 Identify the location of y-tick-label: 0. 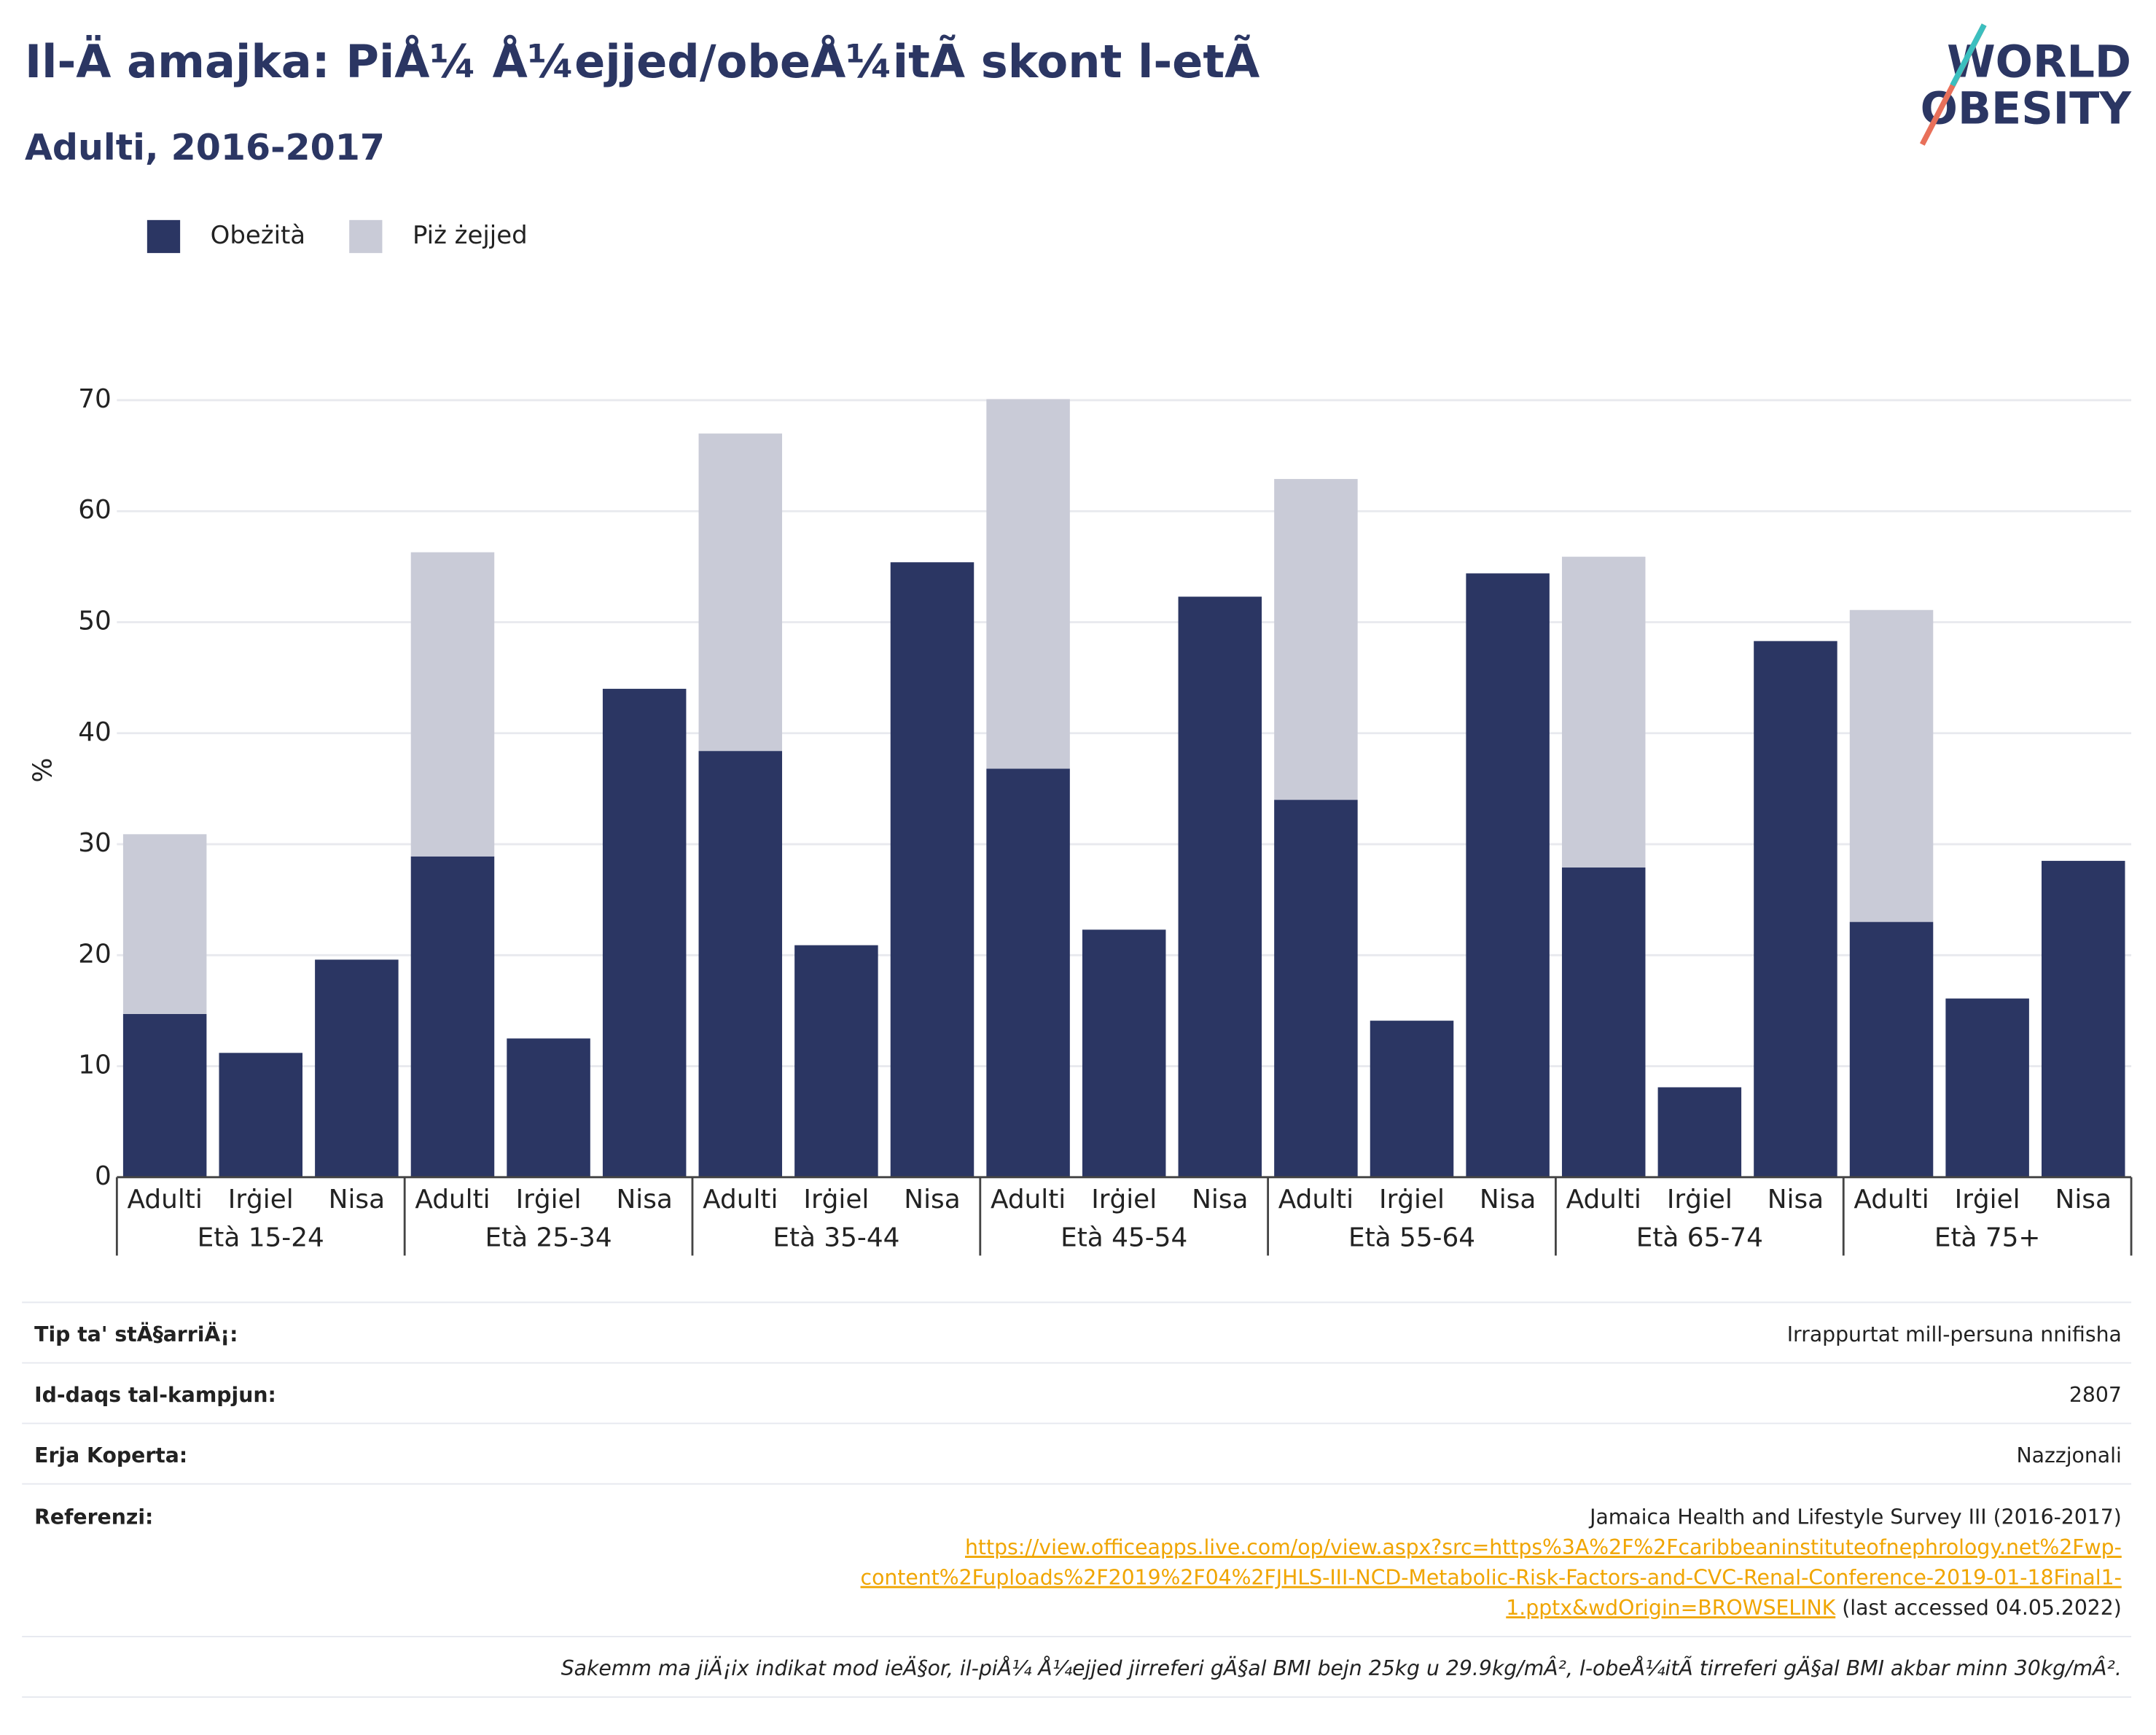
(103, 1176).